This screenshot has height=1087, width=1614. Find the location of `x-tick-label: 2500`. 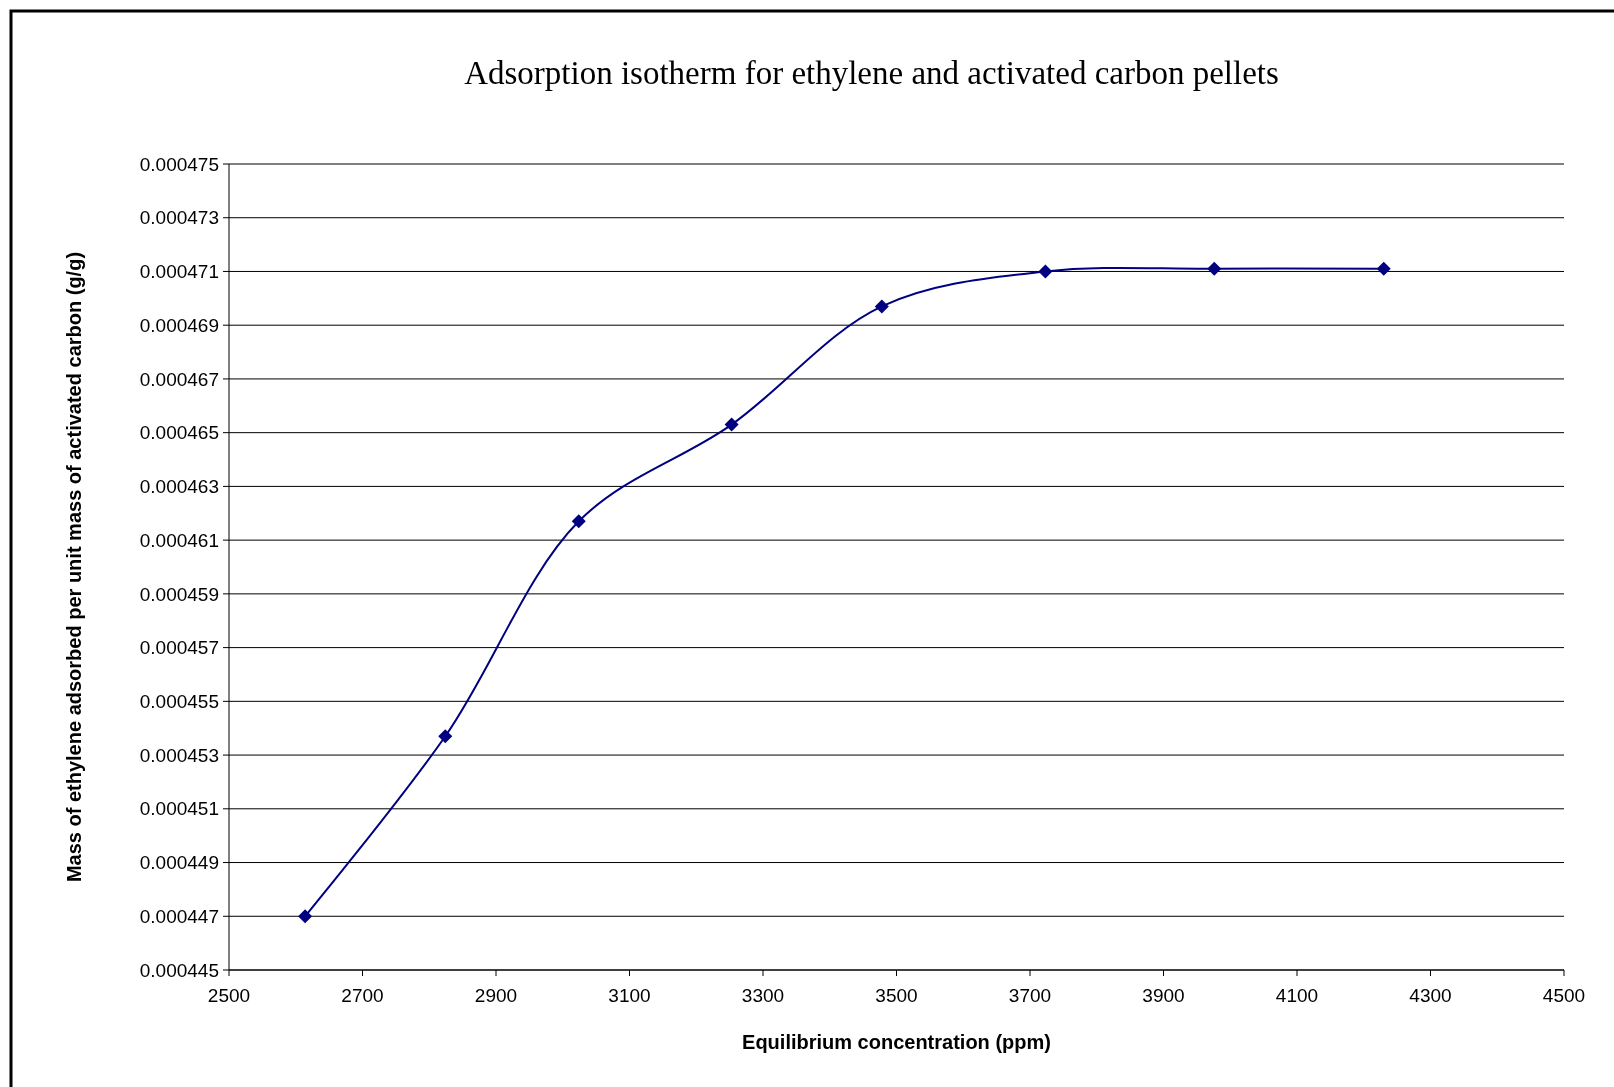

x-tick-label: 2500 is located at coordinates (229, 995).